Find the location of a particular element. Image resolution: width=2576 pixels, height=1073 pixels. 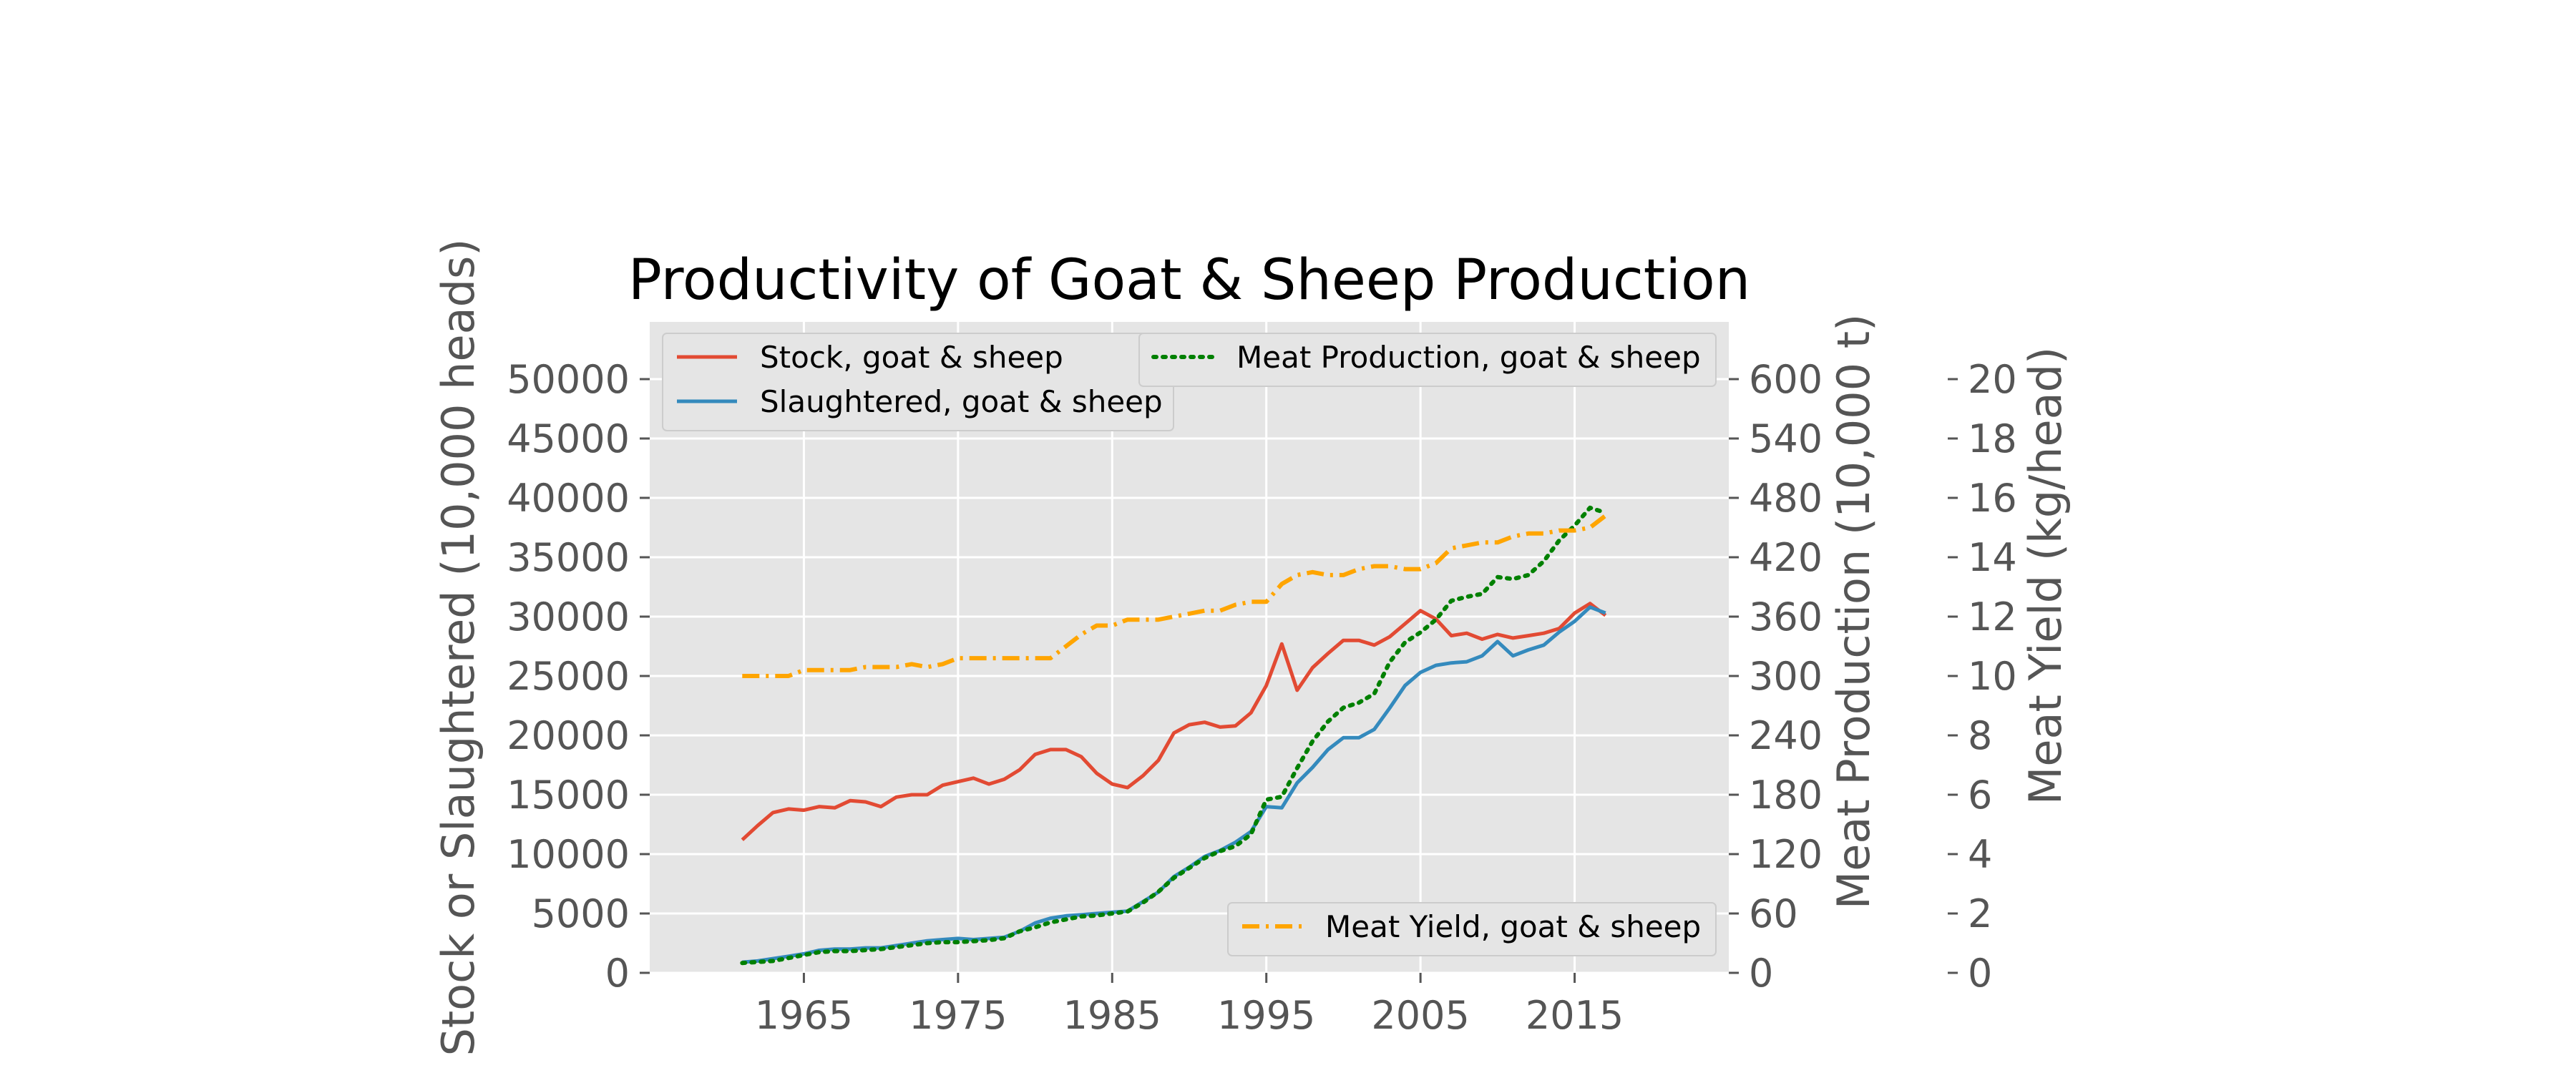

left-tick-label: 35000 is located at coordinates (568, 557).